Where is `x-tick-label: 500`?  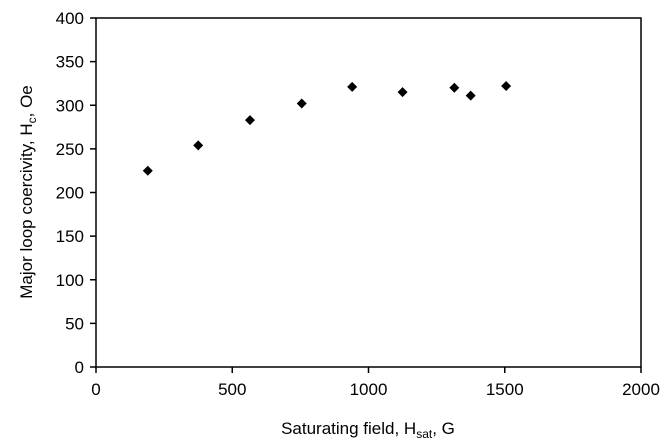
x-tick-label: 500 is located at coordinates (232, 389).